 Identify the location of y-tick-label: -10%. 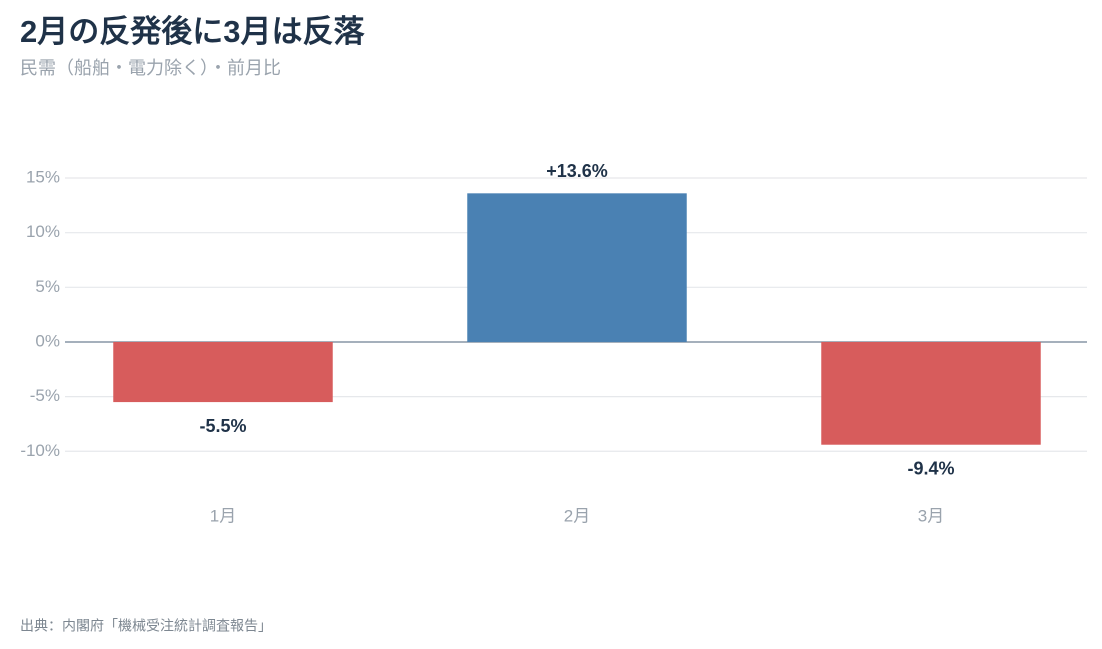
(40, 450).